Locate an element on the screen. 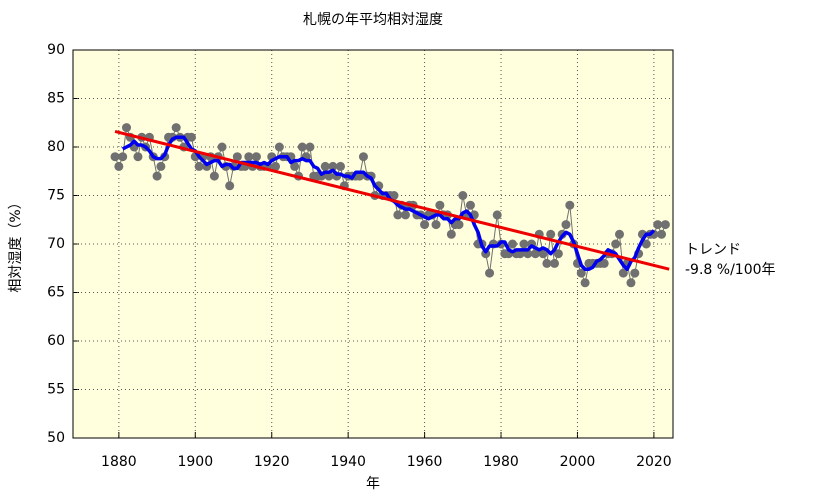 The image size is (833, 498). y-tick-label: 80 is located at coordinates (56, 147).